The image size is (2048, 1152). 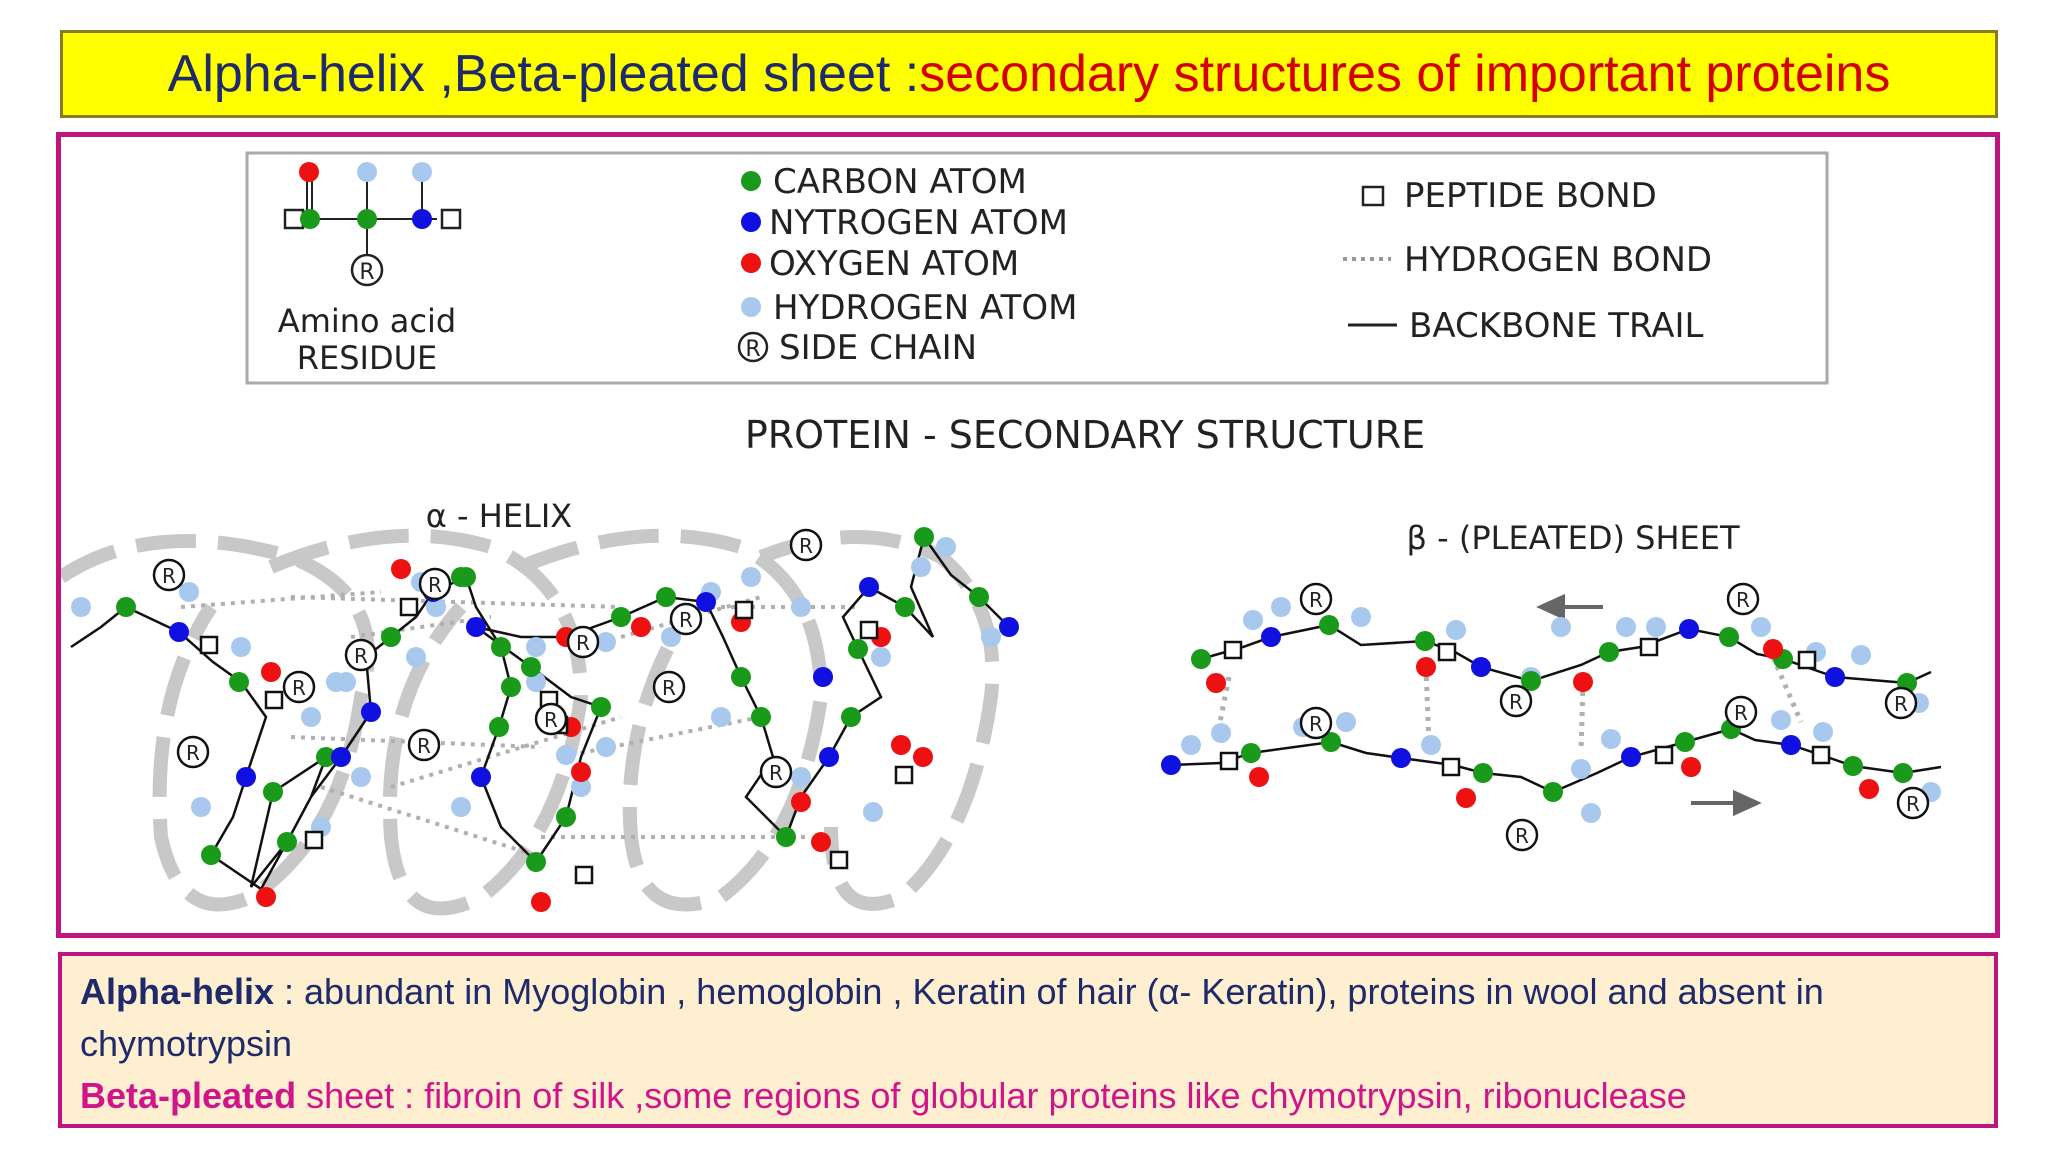 I want to click on backbone-trail-label: BACKBONE TRAIL, so click(x=1556, y=326).